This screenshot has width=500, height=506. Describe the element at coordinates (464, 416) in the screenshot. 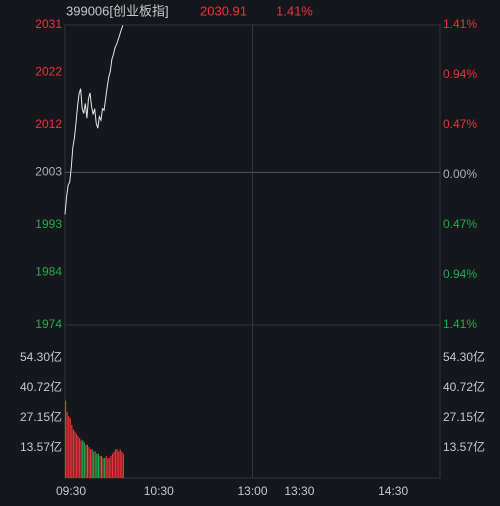

I see `volume-tick-label-right: 27.15亿` at that location.